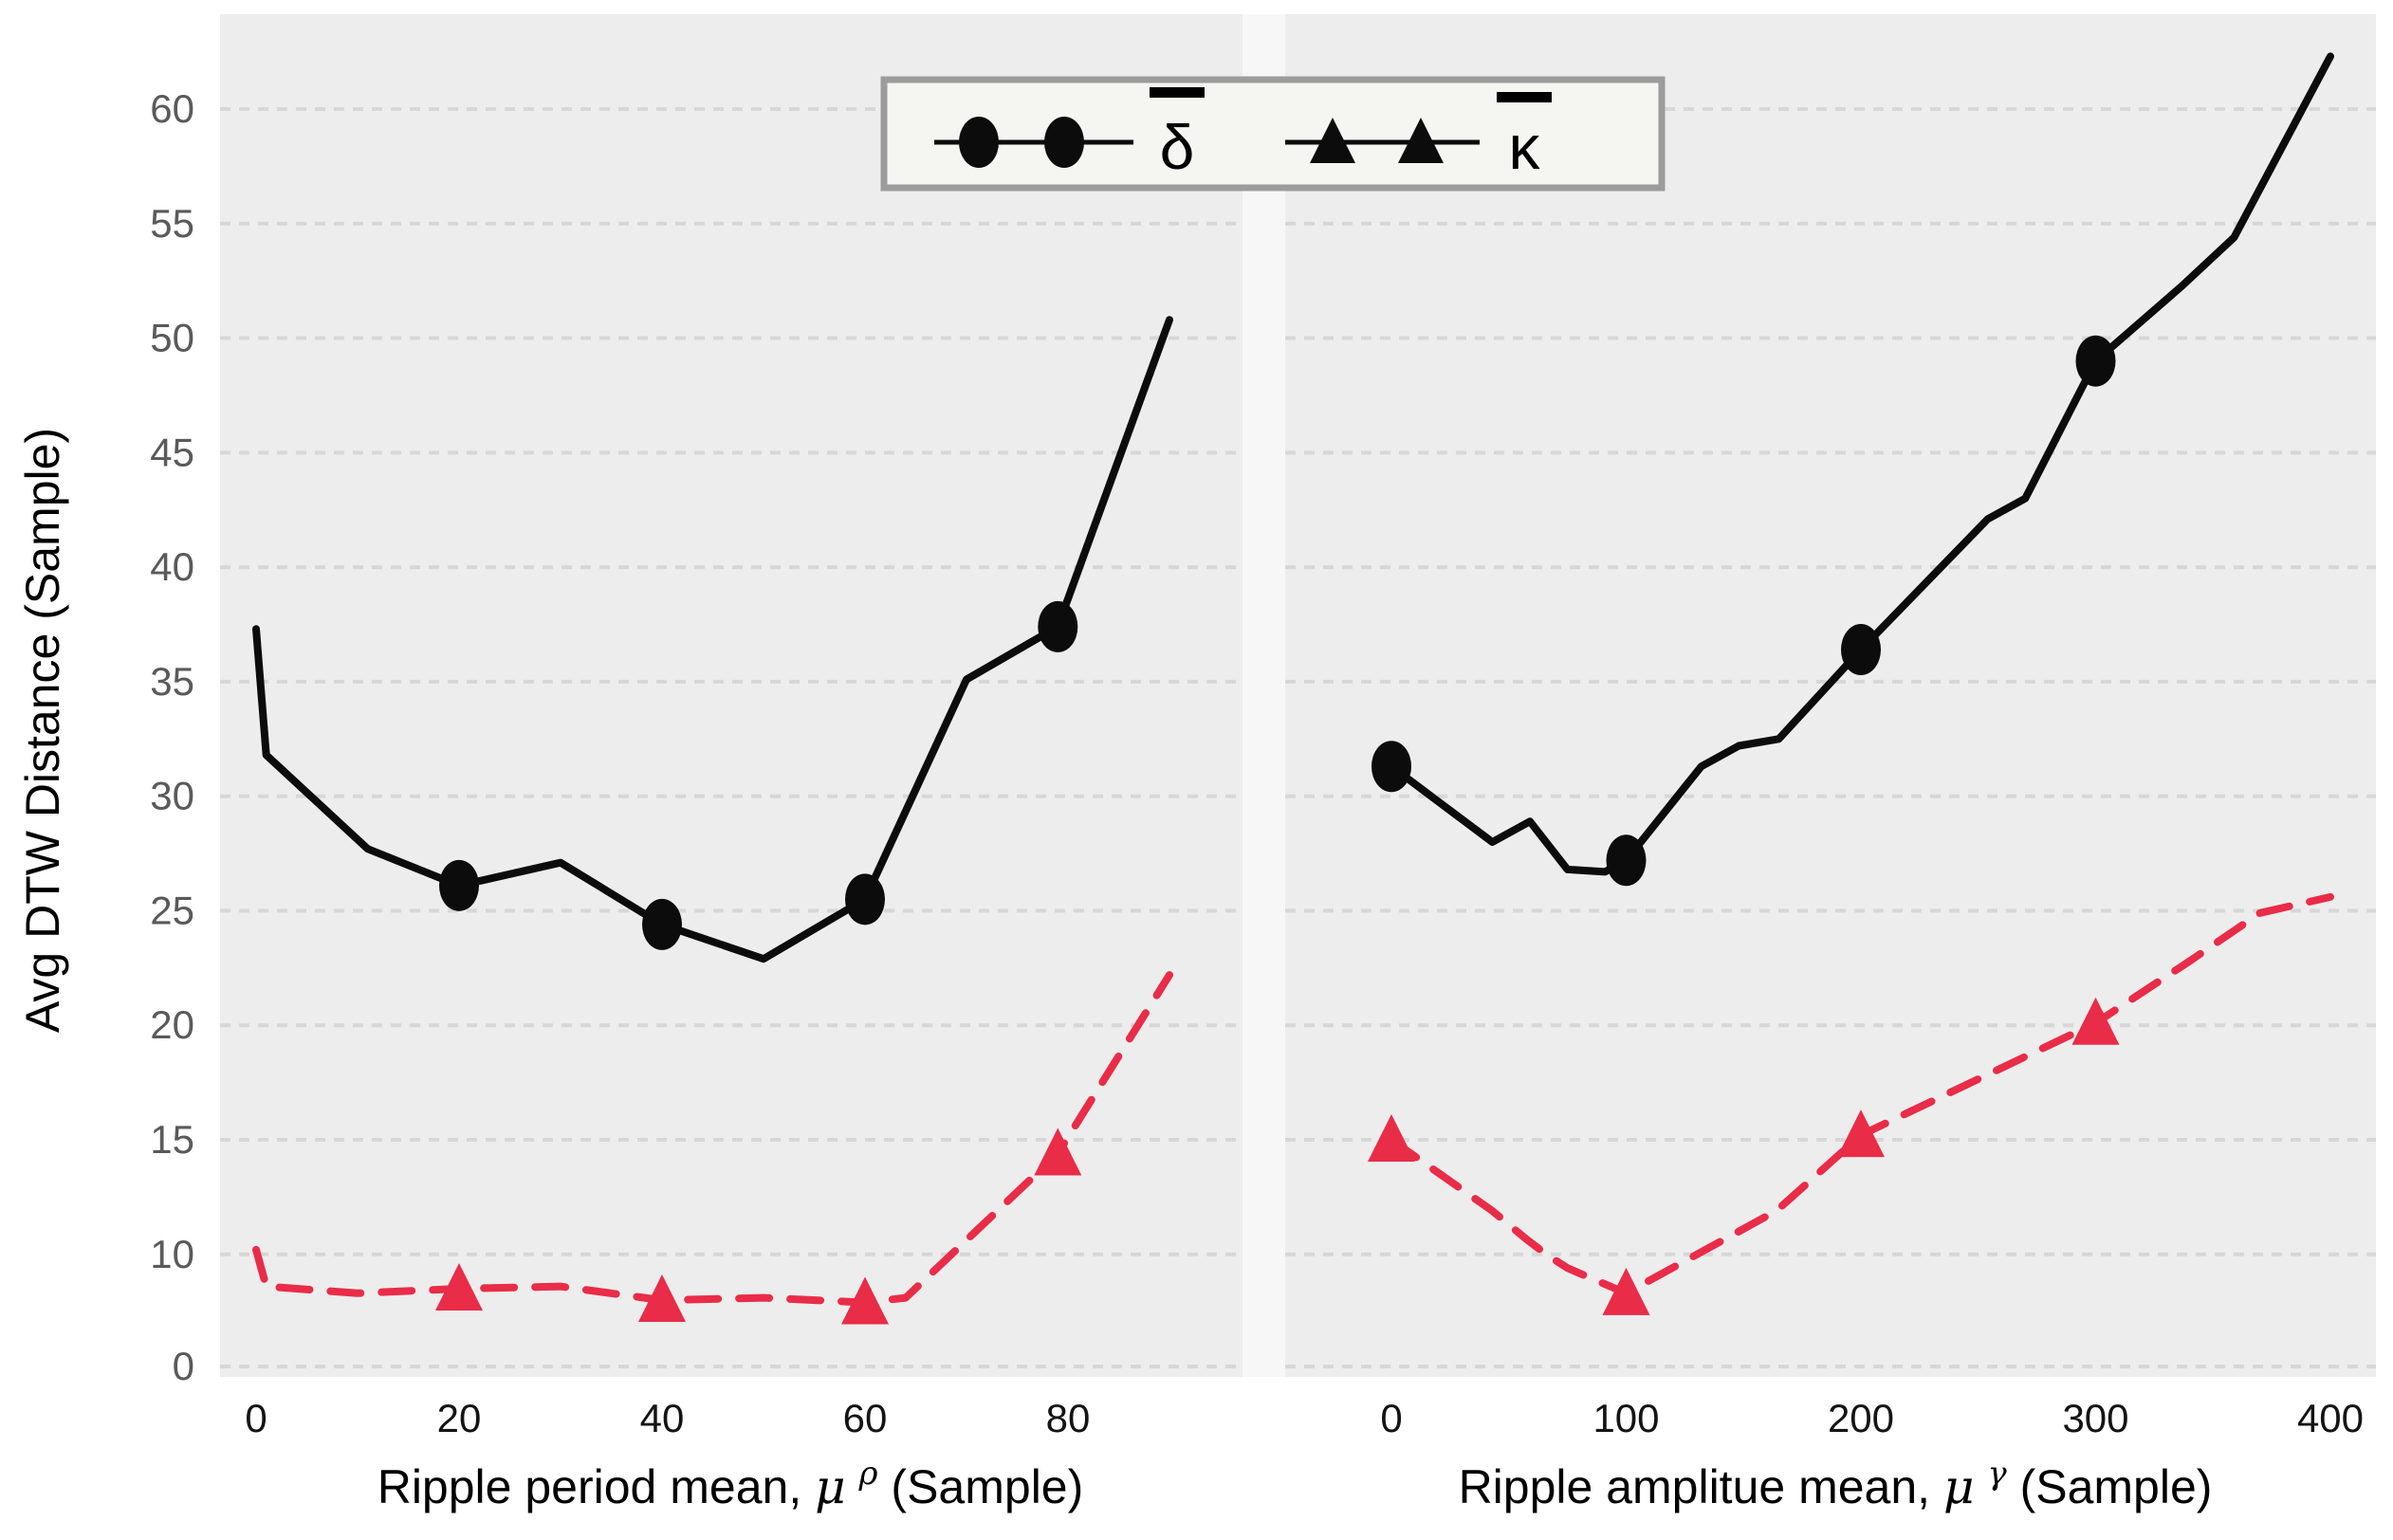 This screenshot has width=2393, height=1540. Describe the element at coordinates (183, 1366) in the screenshot. I see `y-tick-label-0: 0` at that location.